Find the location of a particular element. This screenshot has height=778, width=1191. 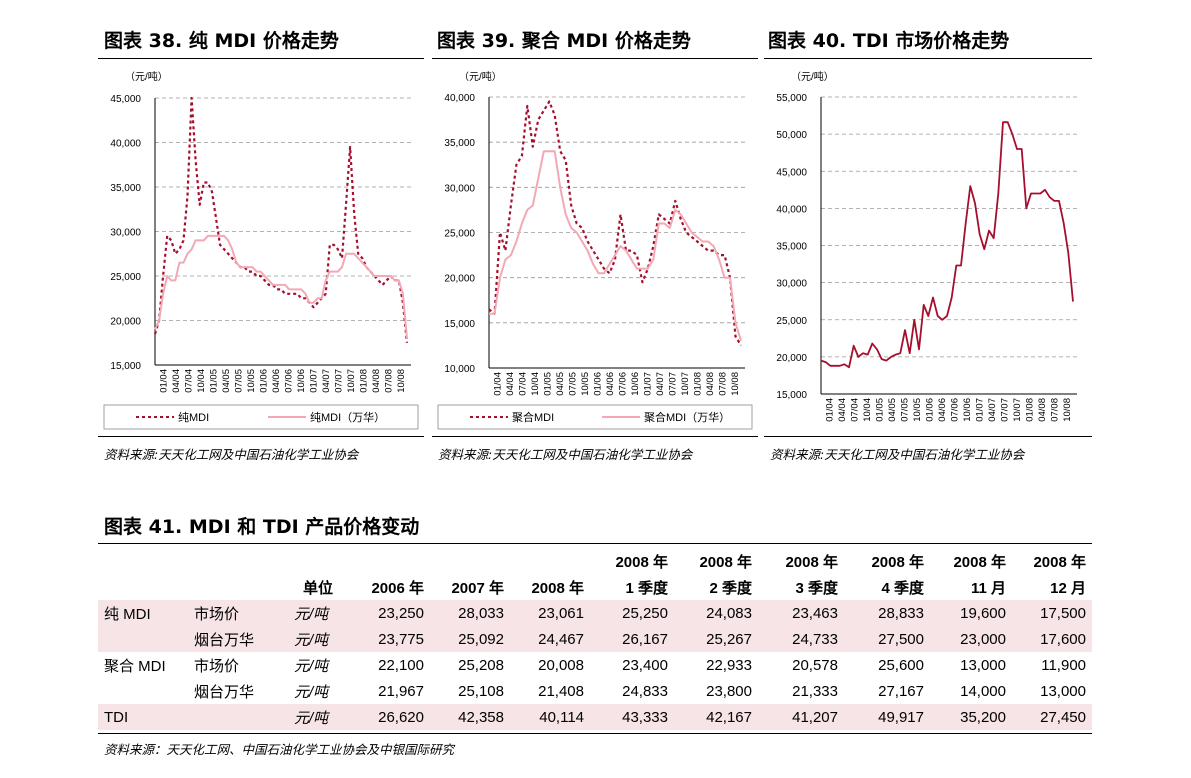

header-cell: 3 季度 is located at coordinates (816, 588).